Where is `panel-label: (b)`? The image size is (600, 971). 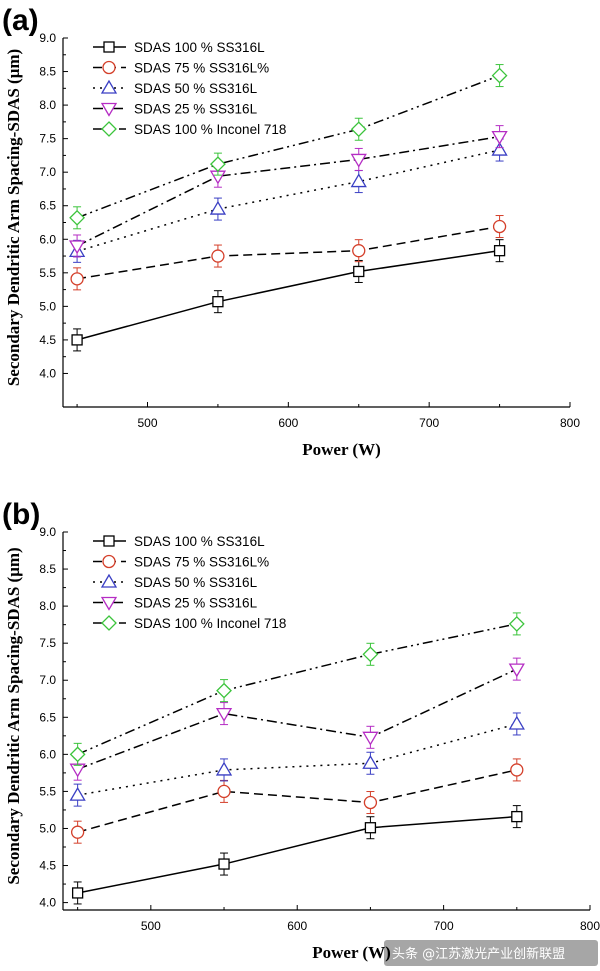 panel-label: (b) is located at coordinates (21, 514).